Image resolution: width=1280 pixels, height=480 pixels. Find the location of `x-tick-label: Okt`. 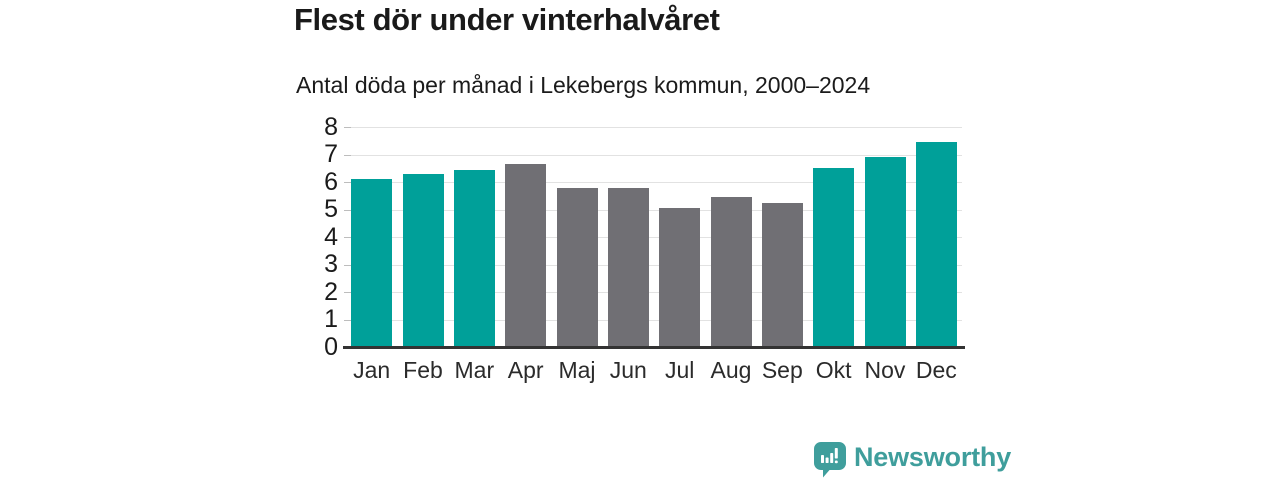

x-tick-label: Okt is located at coordinates (833, 370).